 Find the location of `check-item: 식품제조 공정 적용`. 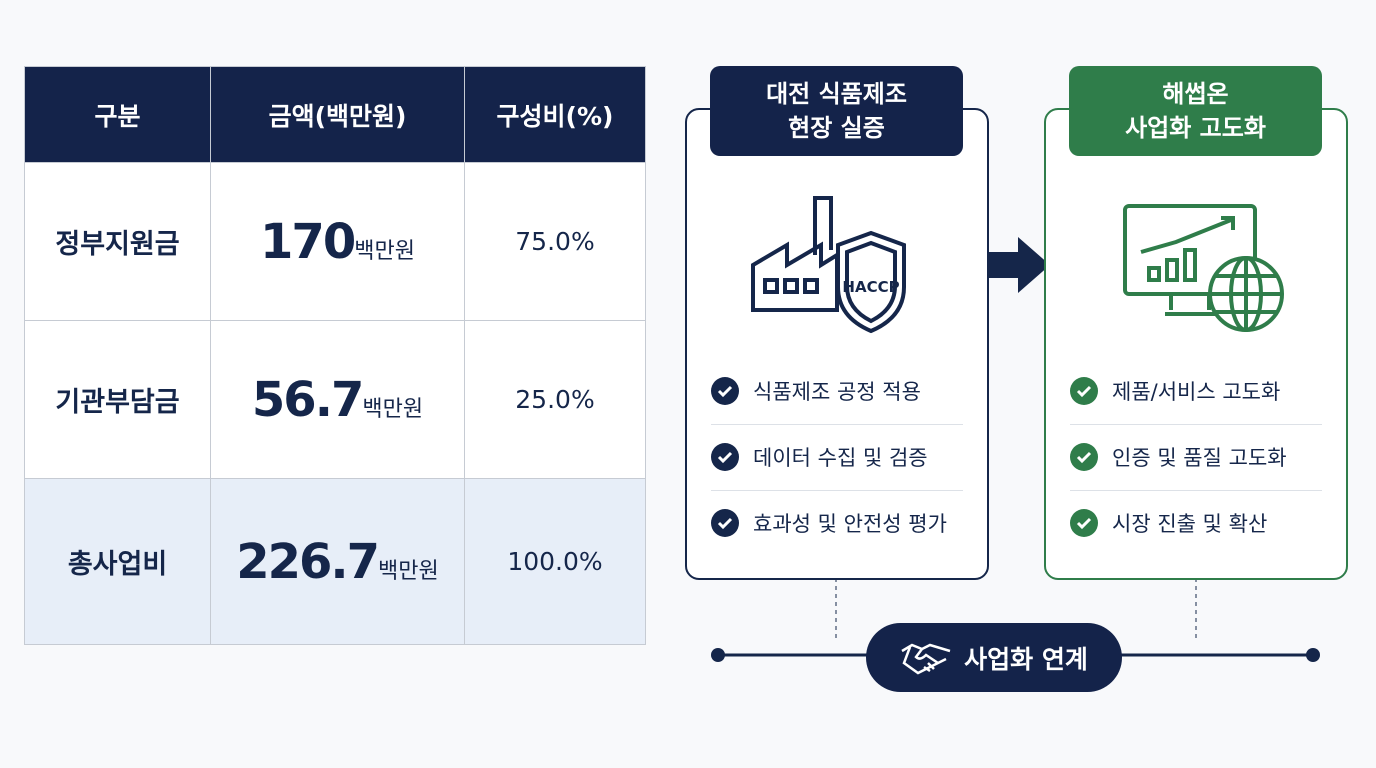

check-item: 식품제조 공정 적용 is located at coordinates (837, 391).